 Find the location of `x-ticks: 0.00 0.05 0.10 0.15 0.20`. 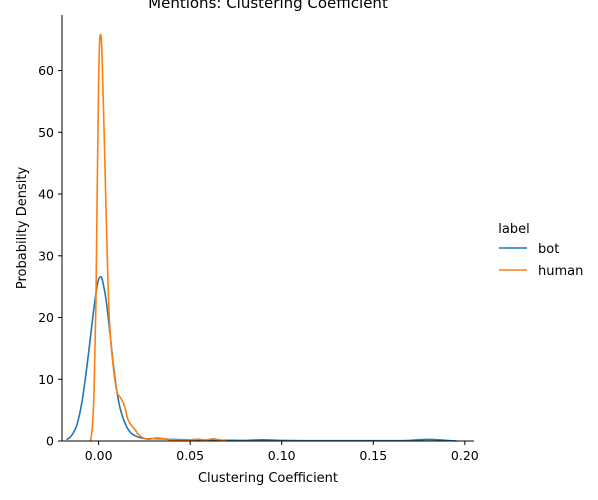

x-ticks: 0.00 0.05 0.10 0.15 0.20 is located at coordinates (282, 452).